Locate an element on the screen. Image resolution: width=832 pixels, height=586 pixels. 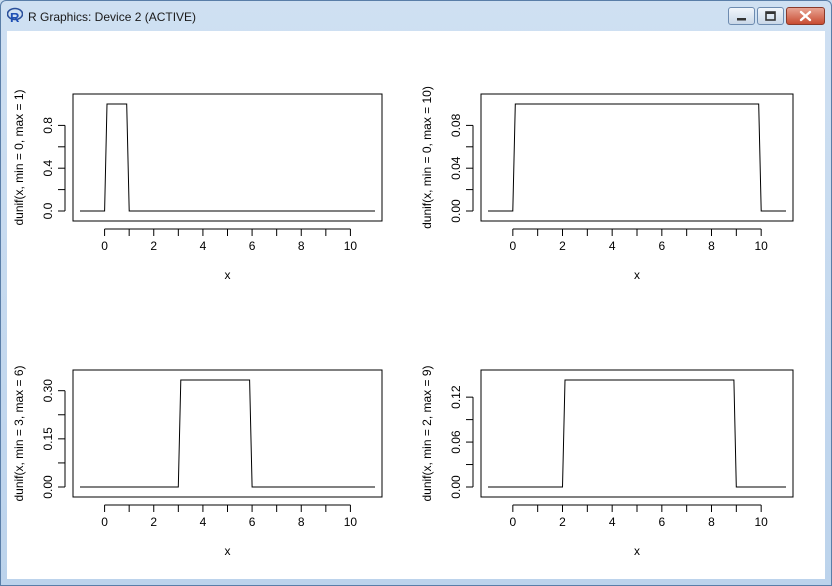
close-icon is located at coordinates (805, 16).